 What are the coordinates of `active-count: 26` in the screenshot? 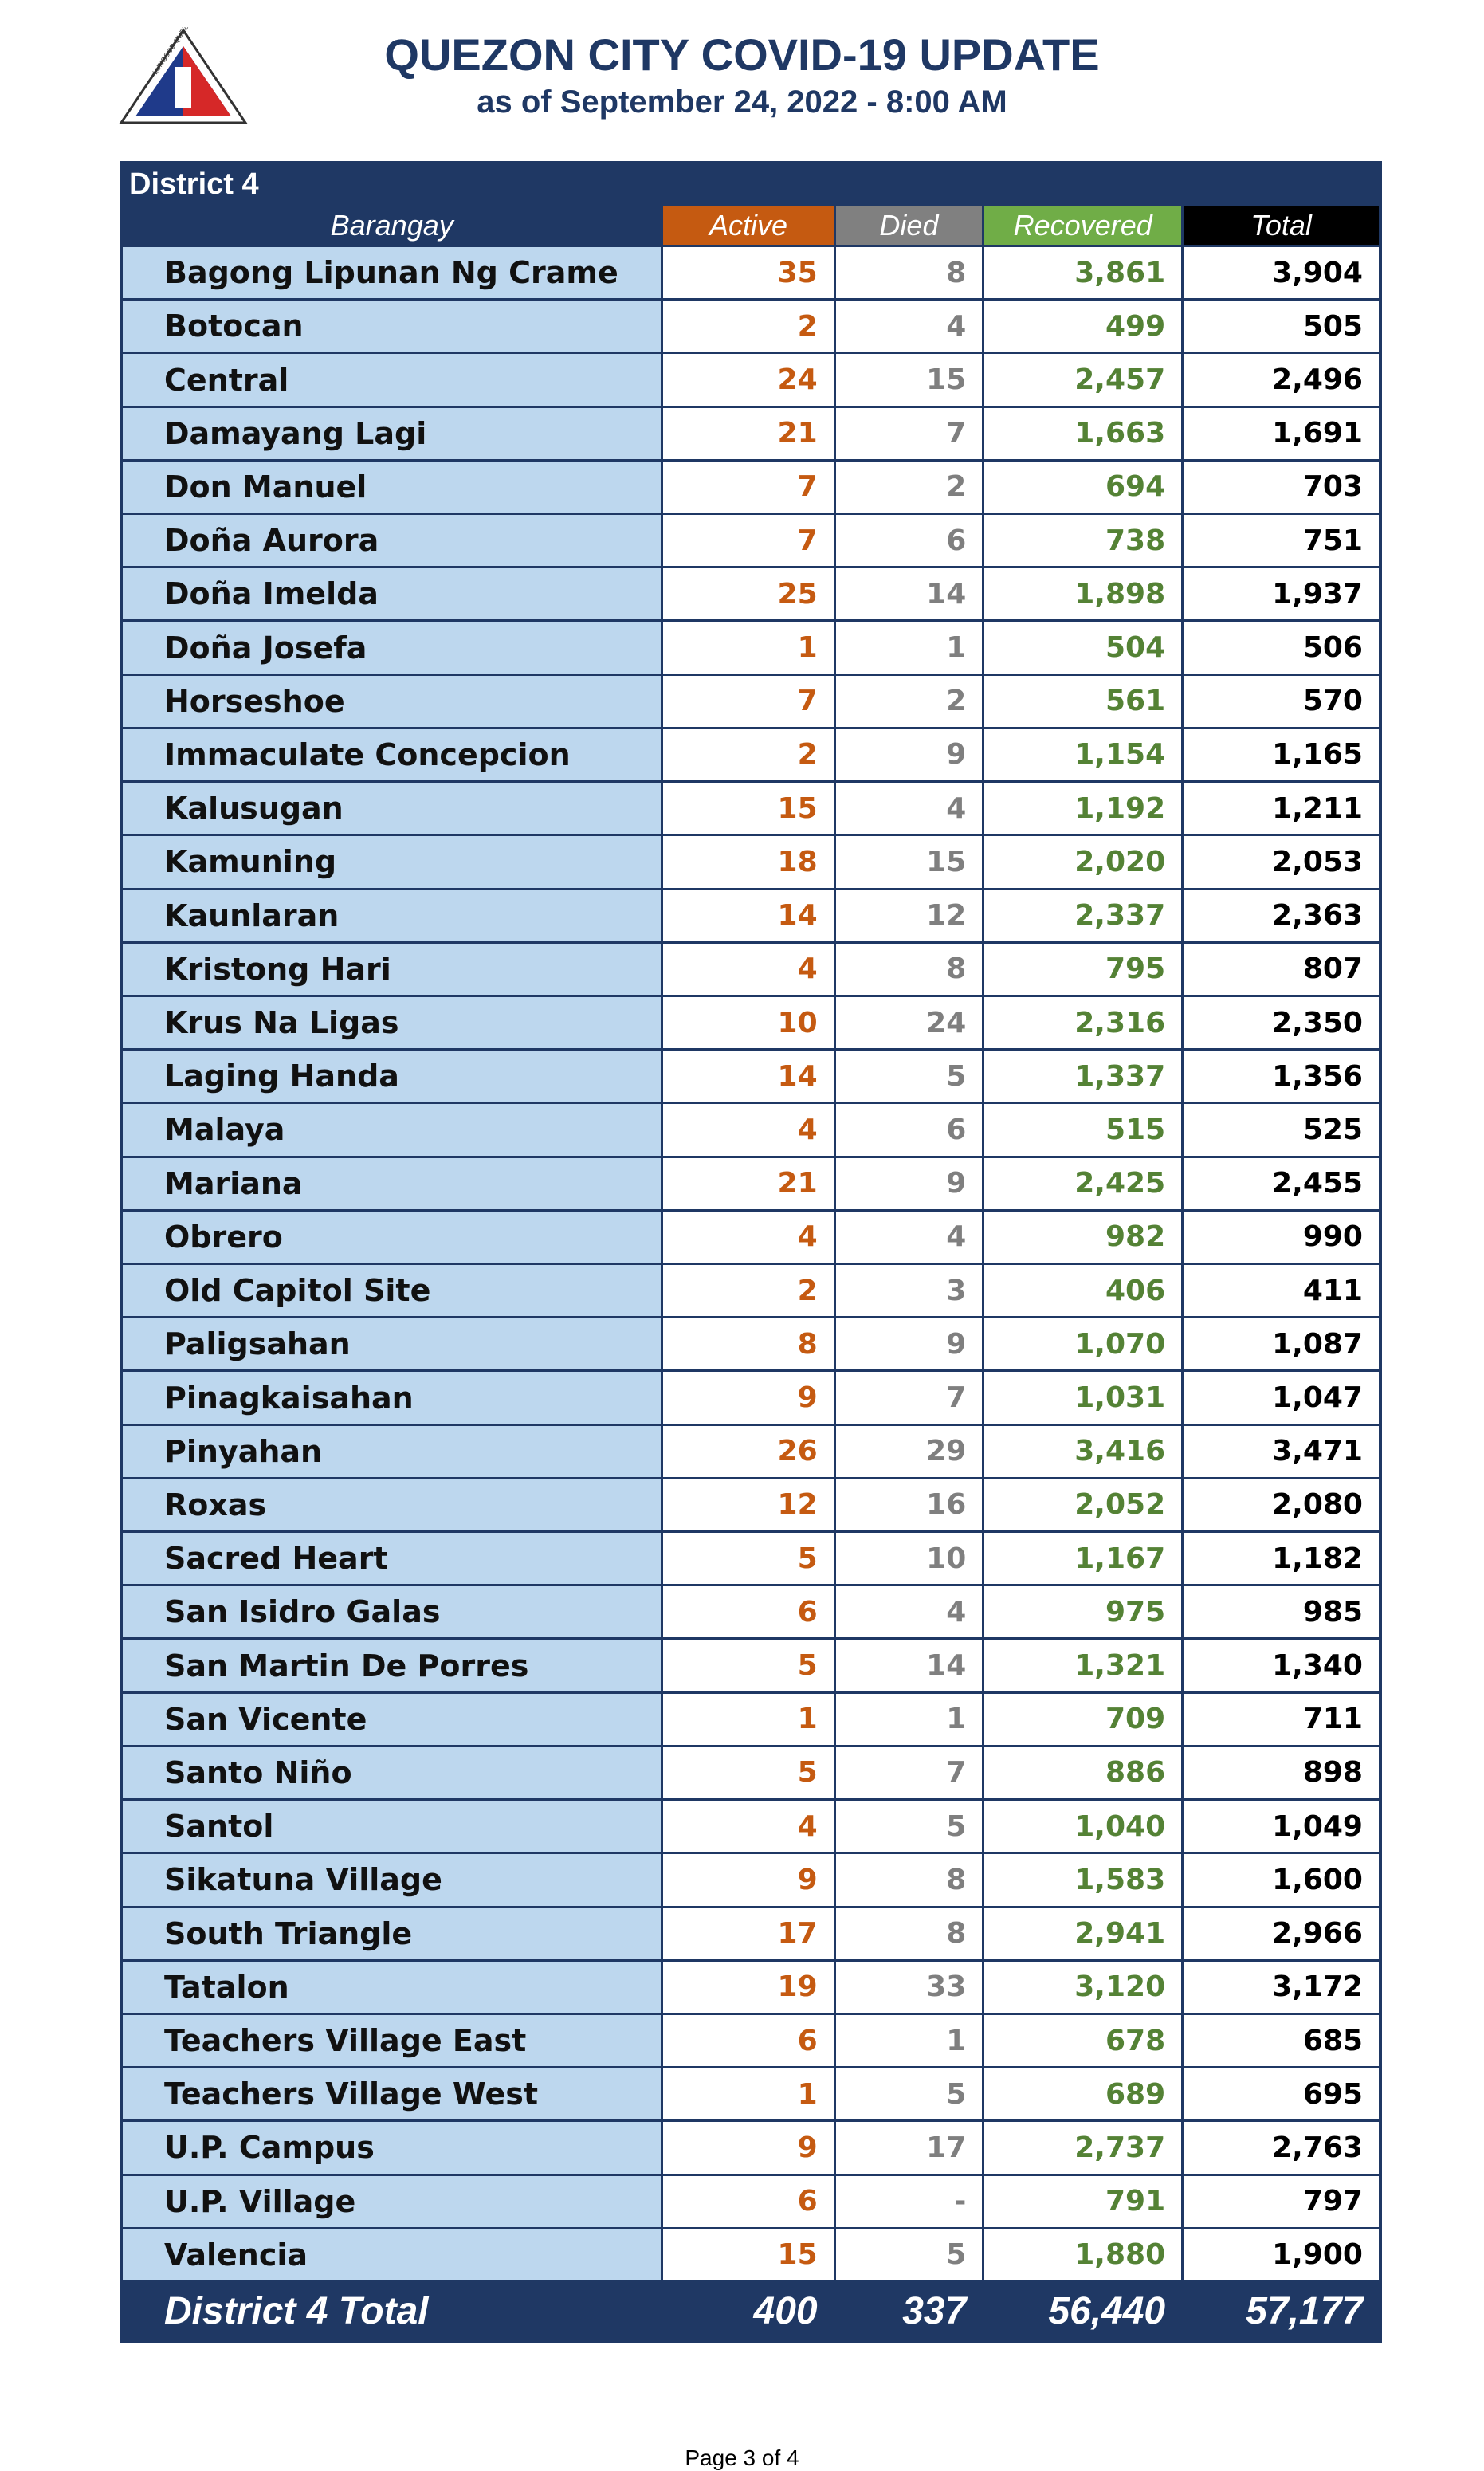 It's located at (748, 1451).